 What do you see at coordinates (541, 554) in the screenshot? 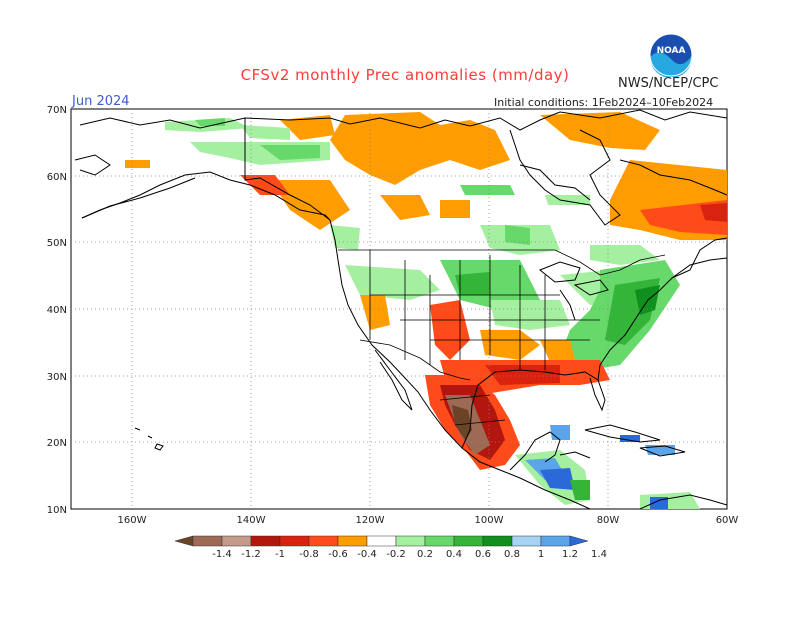
I see `colorbar-label: 1` at bounding box center [541, 554].